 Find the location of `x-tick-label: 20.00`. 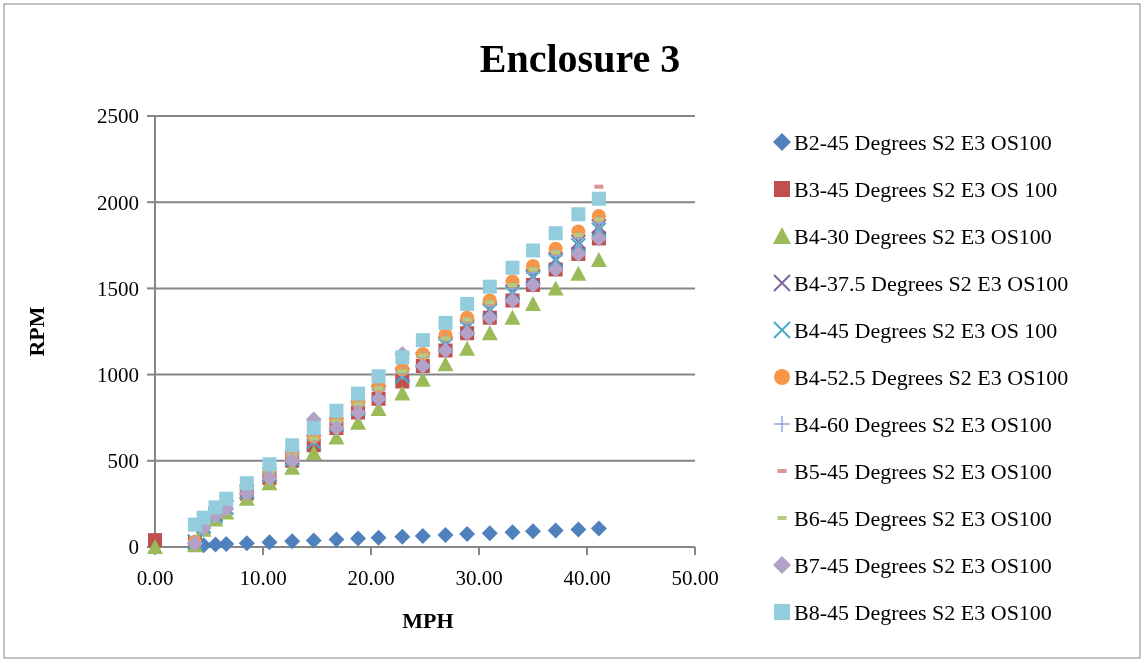

x-tick-label: 20.00 is located at coordinates (371, 578).